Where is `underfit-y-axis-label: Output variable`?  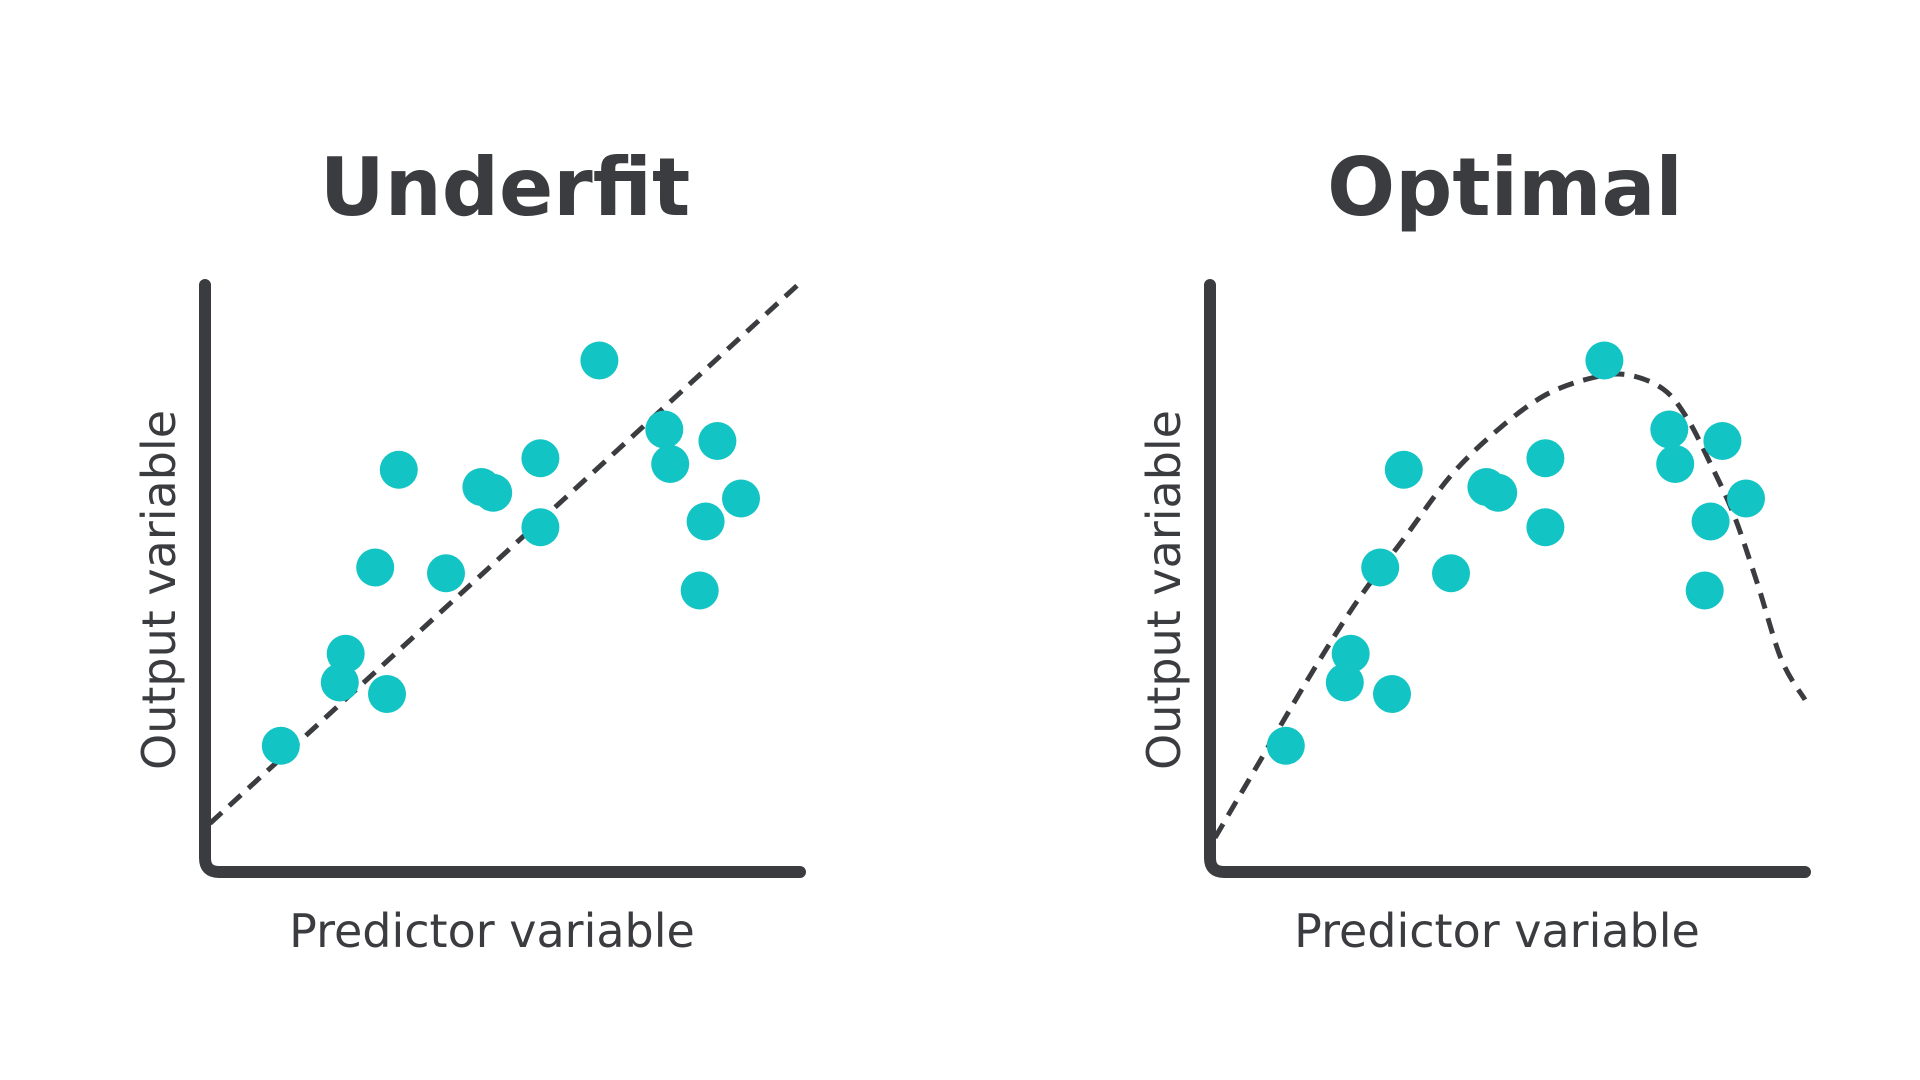
underfit-y-axis-label: Output variable is located at coordinates (159, 590).